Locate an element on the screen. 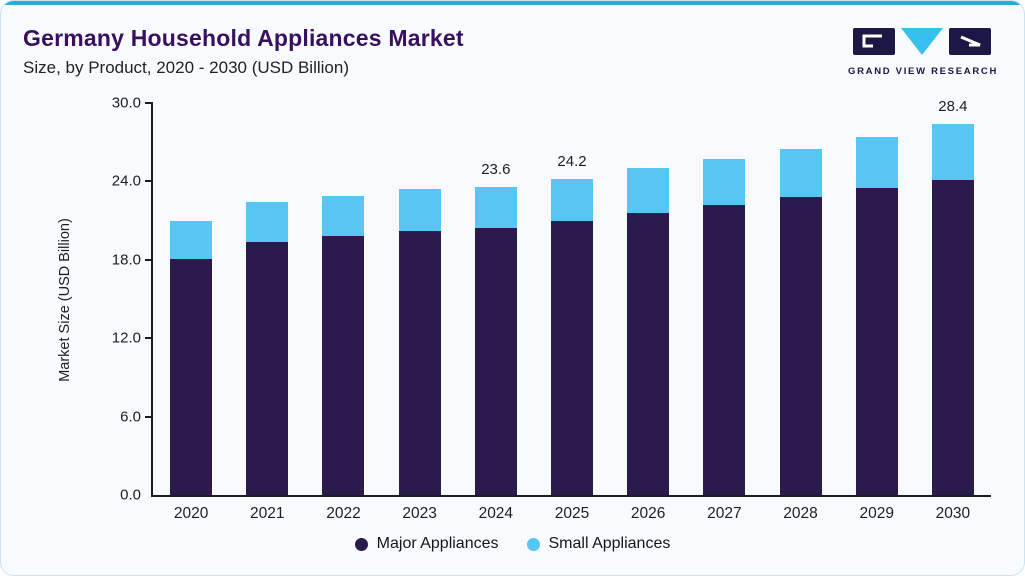 The height and width of the screenshot is (576, 1025). grand-view-research-logo: GRAND VIEW RESEARCH is located at coordinates (923, 52).